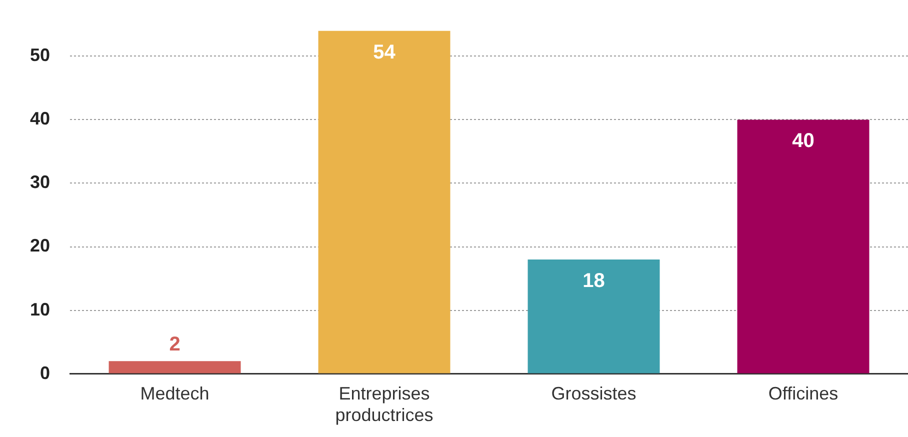  Describe the element at coordinates (593, 394) in the screenshot. I see `x-tick-label: Grossistes` at that location.